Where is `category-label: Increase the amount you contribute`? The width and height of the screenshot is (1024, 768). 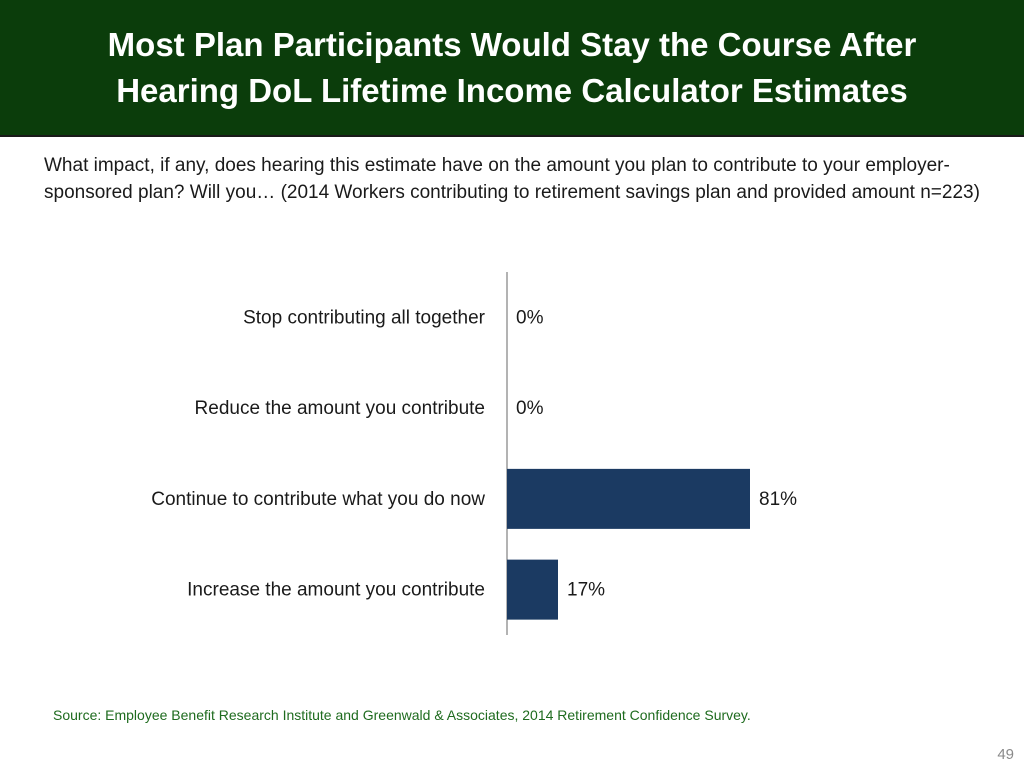 category-label: Increase the amount you contribute is located at coordinates (336, 590).